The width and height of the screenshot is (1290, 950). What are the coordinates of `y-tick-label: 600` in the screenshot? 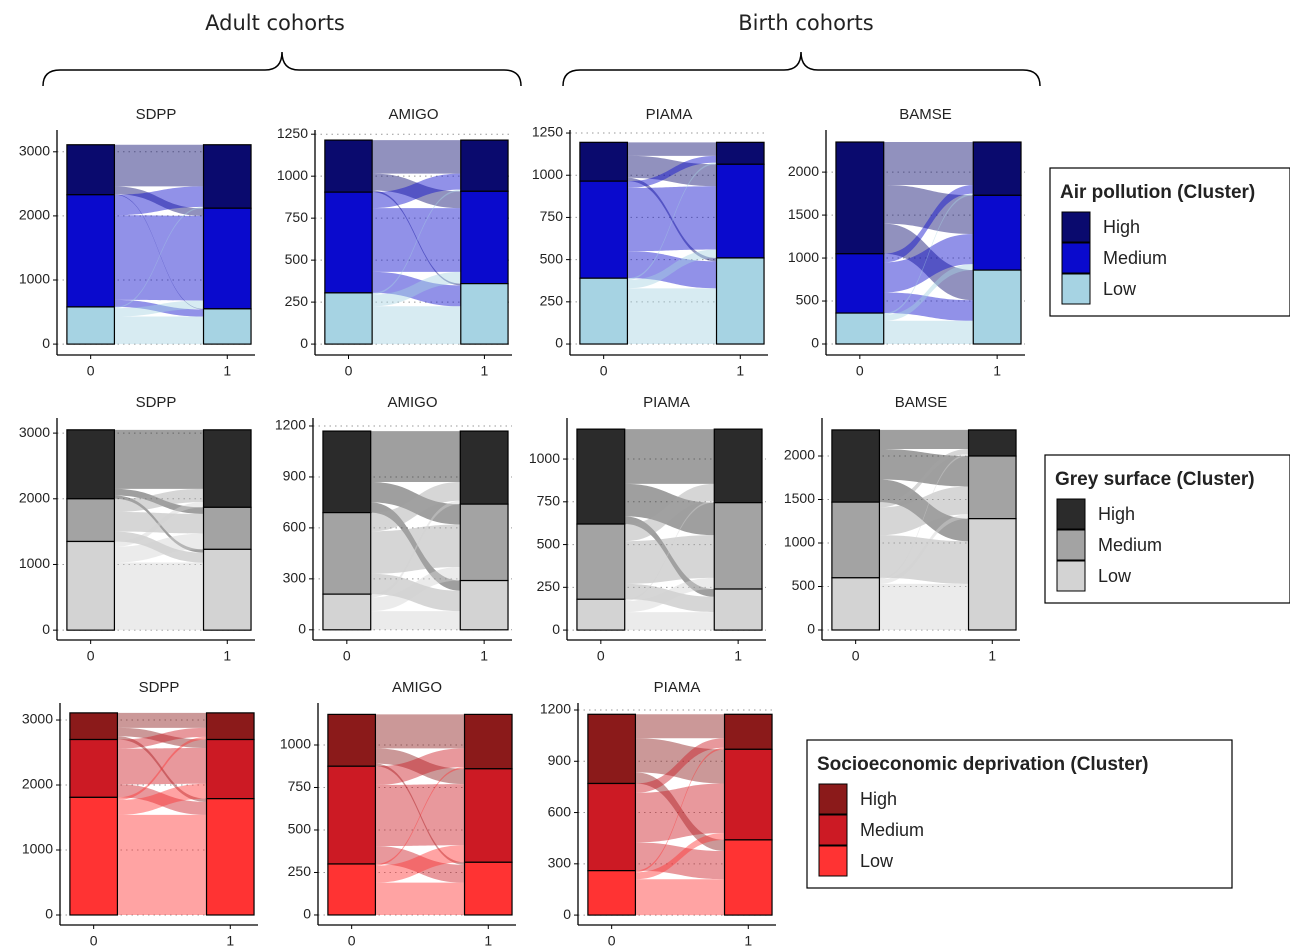 It's located at (295, 527).